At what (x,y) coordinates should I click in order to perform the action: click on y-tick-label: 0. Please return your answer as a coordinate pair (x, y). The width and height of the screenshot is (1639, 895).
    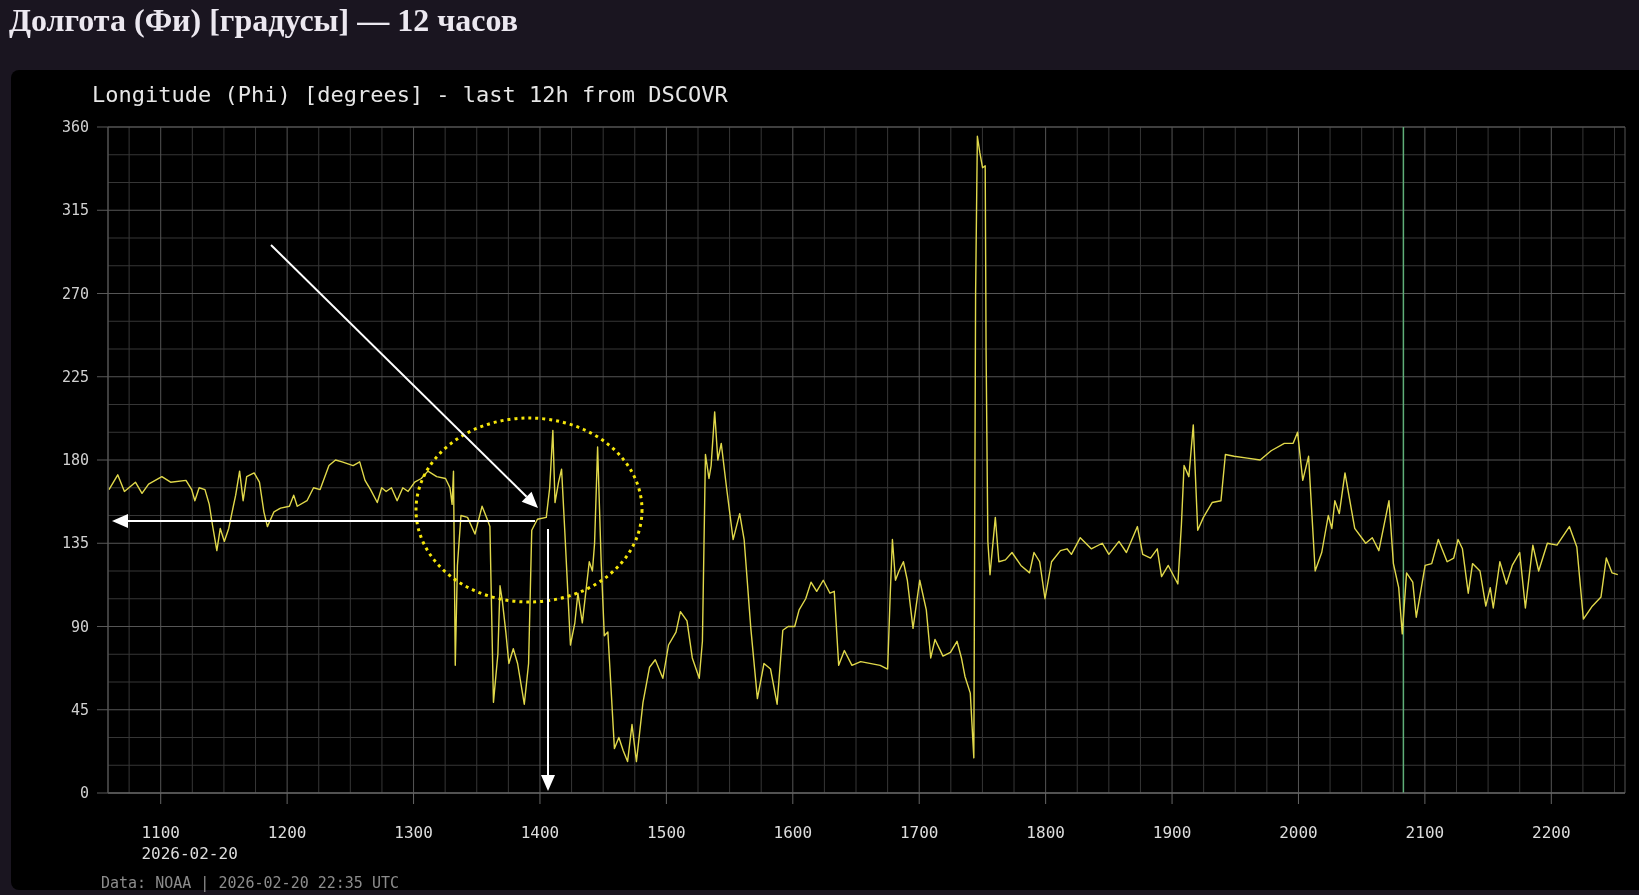
    Looking at the image, I should click on (84, 793).